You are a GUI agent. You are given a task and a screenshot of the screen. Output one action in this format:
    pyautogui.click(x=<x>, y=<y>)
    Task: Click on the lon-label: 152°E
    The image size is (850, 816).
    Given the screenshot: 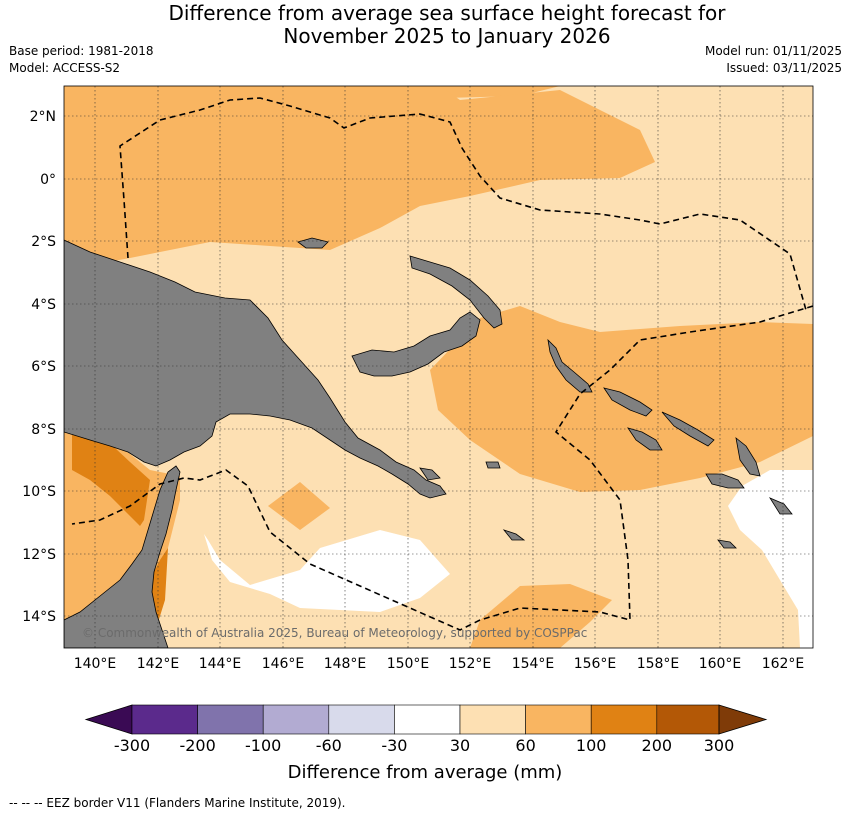 What is the action you would take?
    pyautogui.click(x=470, y=664)
    